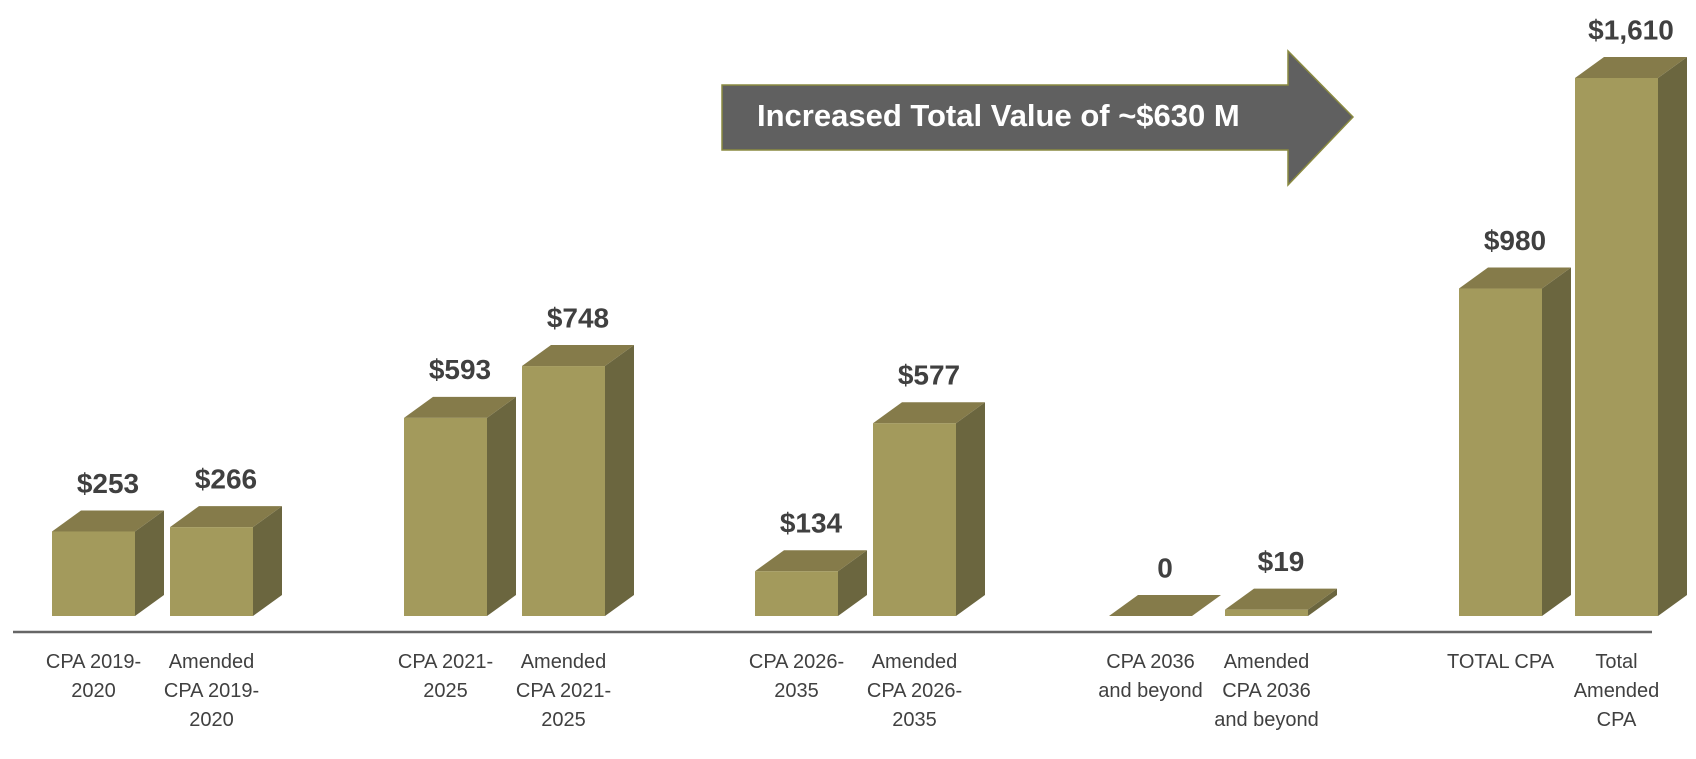 The height and width of the screenshot is (759, 1696). Describe the element at coordinates (1266, 691) in the screenshot. I see `x-tick-label: Amended CPA 2036 and beyond` at that location.